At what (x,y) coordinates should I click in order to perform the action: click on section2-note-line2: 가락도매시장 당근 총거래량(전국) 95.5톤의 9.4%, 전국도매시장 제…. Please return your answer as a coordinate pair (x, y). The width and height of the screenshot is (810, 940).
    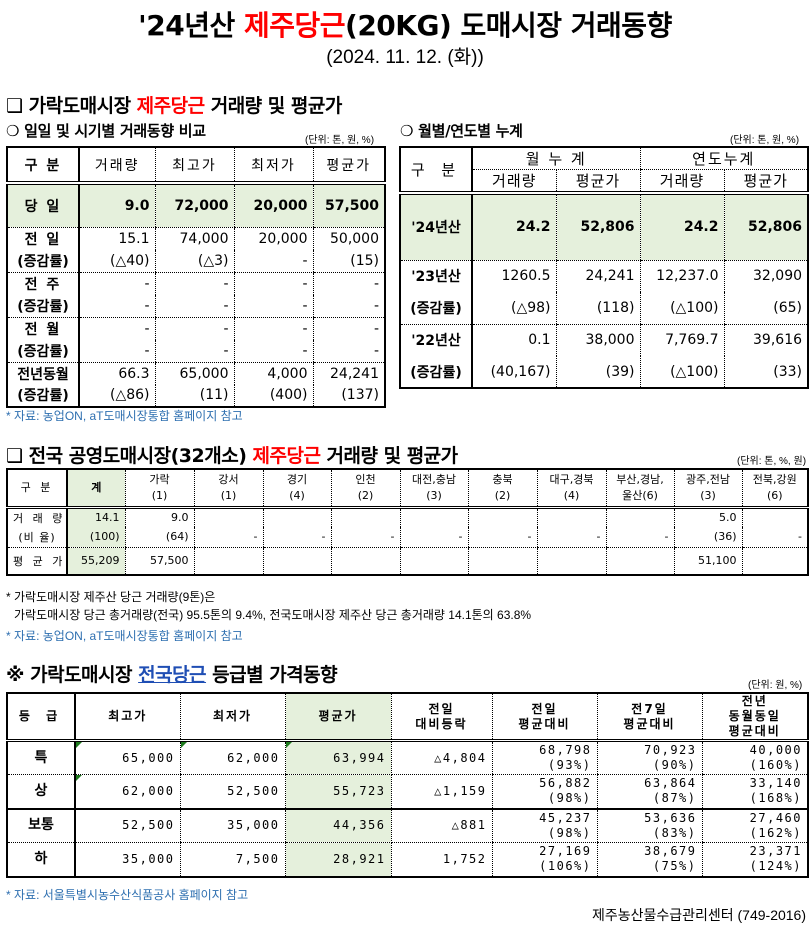
    Looking at the image, I should click on (273, 615).